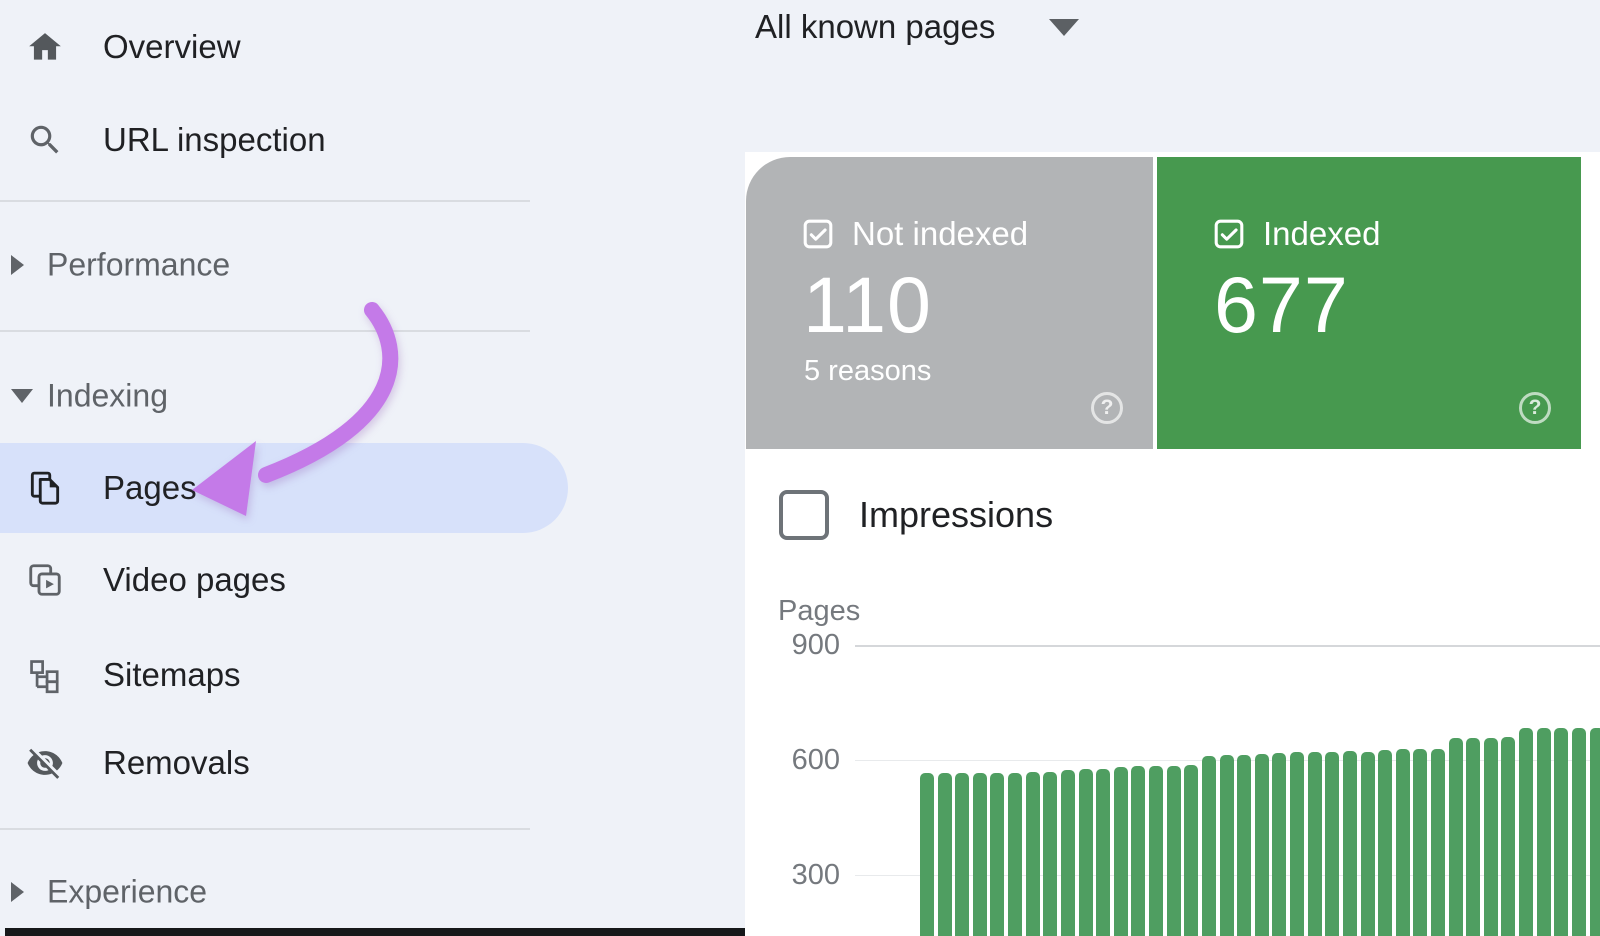 This screenshot has height=936, width=1600. I want to click on impressions-label: Impressions, so click(956, 514).